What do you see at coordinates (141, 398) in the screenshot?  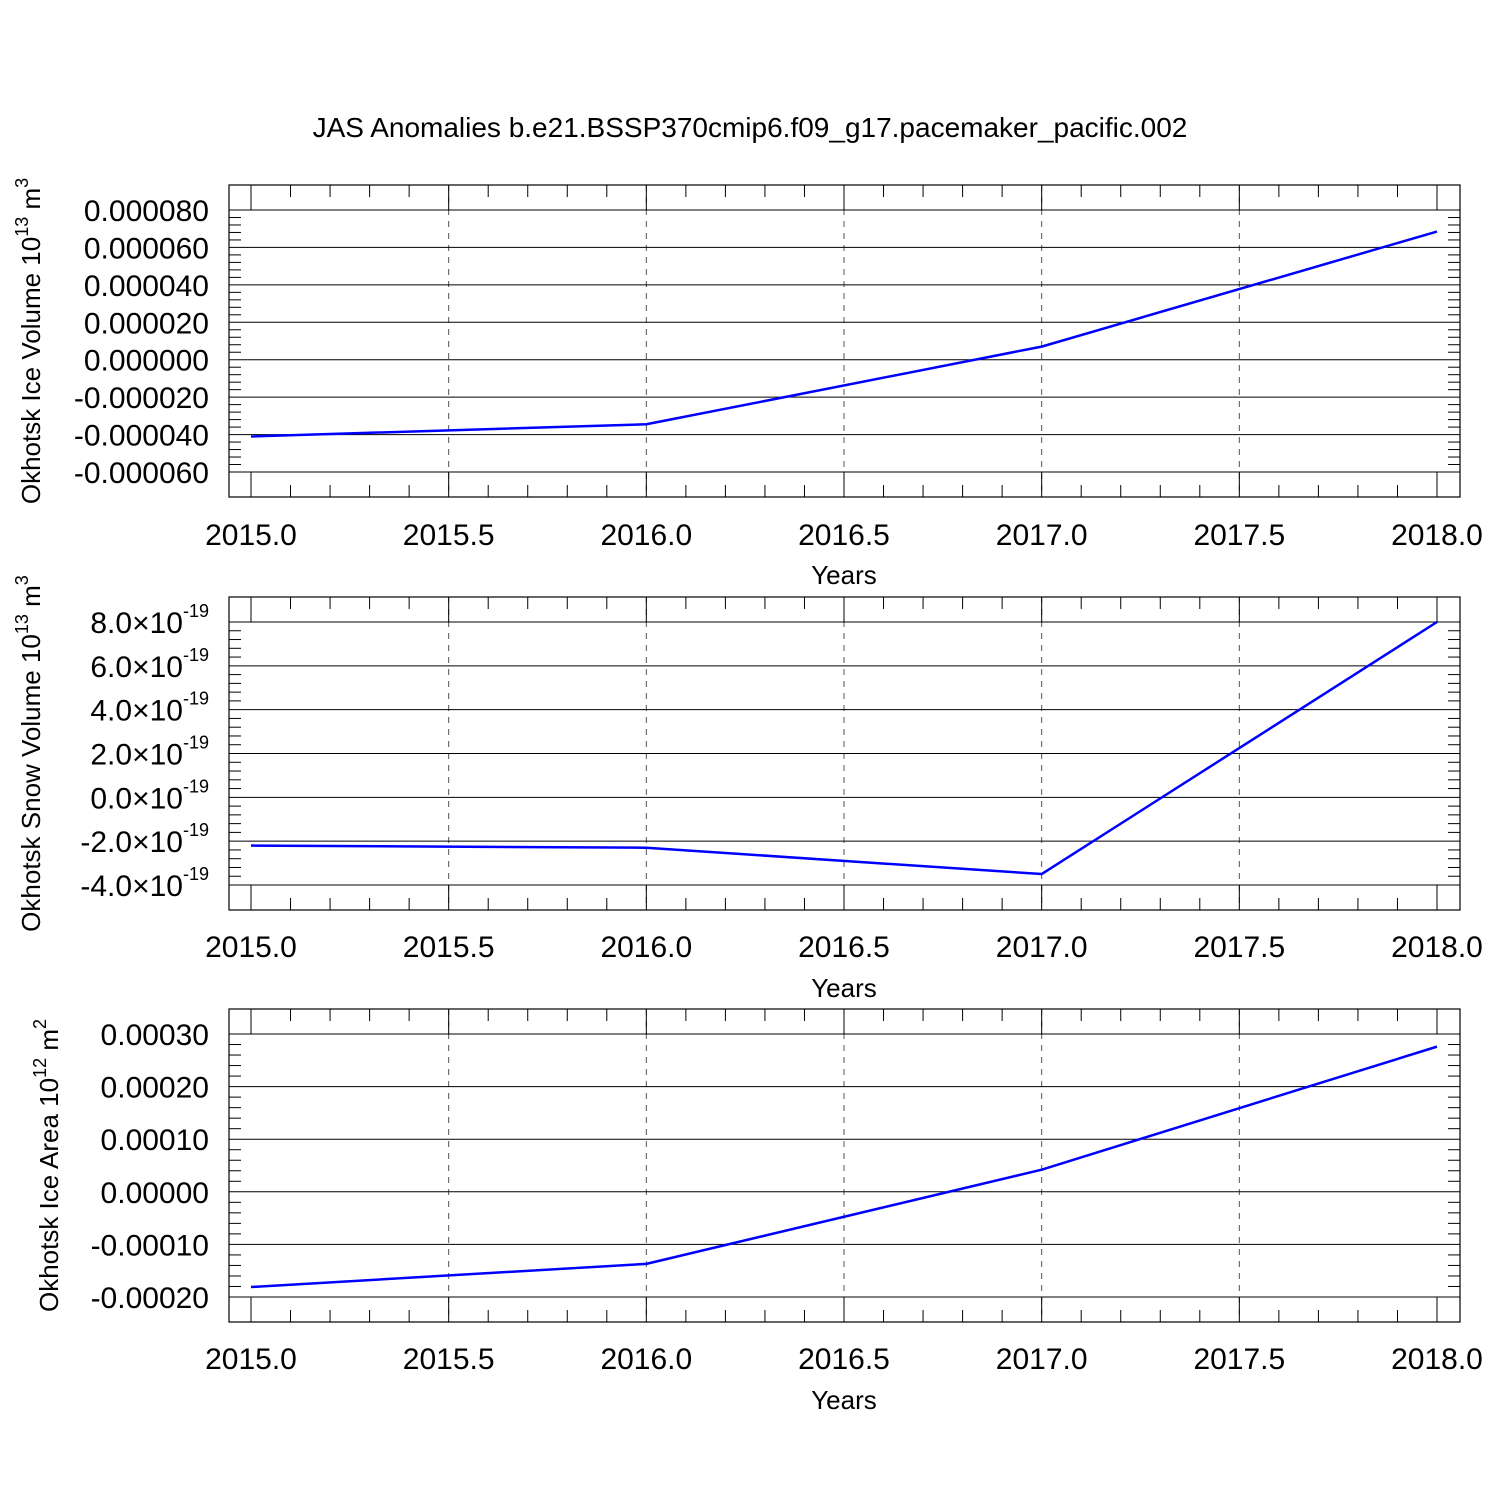 I see `y-tick-label: -0.000020` at bounding box center [141, 398].